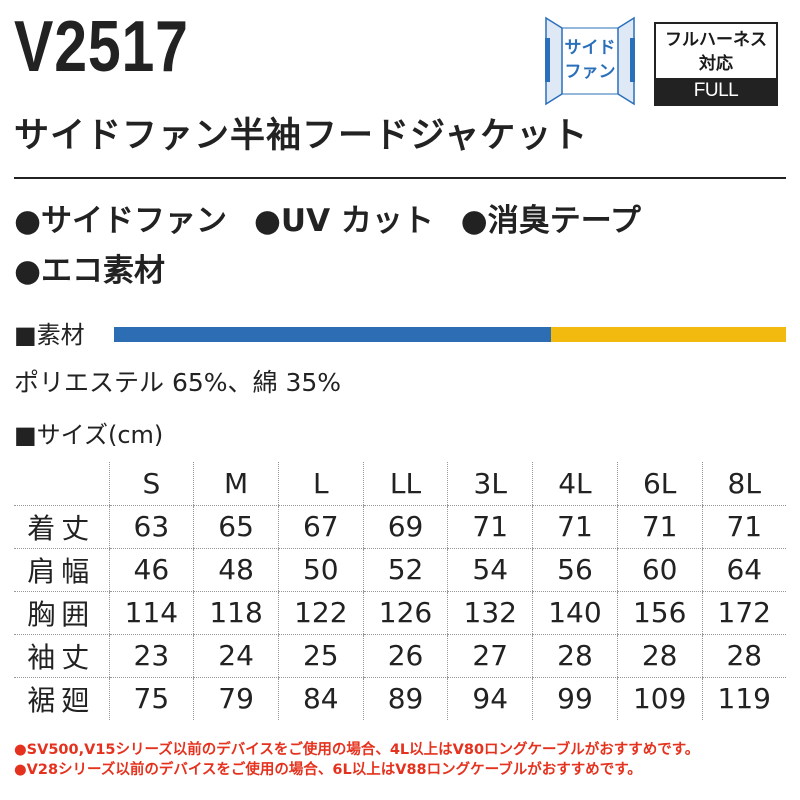 The height and width of the screenshot is (800, 800). What do you see at coordinates (236, 570) in the screenshot?
I see `table-cell: 48` at bounding box center [236, 570].